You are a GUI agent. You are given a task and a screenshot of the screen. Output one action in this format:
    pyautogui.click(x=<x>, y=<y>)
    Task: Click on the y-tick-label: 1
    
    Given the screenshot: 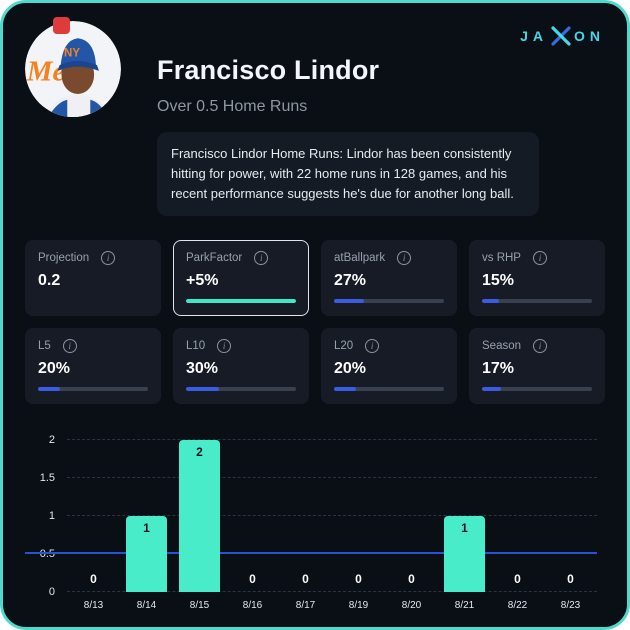 What is the action you would take?
    pyautogui.click(x=51, y=516)
    